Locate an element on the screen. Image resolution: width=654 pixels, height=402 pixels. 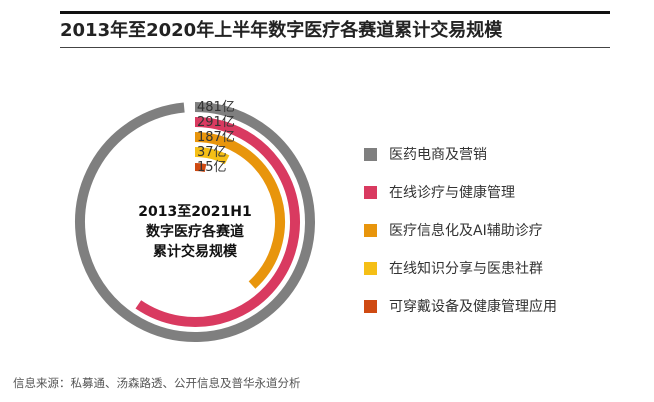
value-label-2: 291亿 is located at coordinates (216, 122).